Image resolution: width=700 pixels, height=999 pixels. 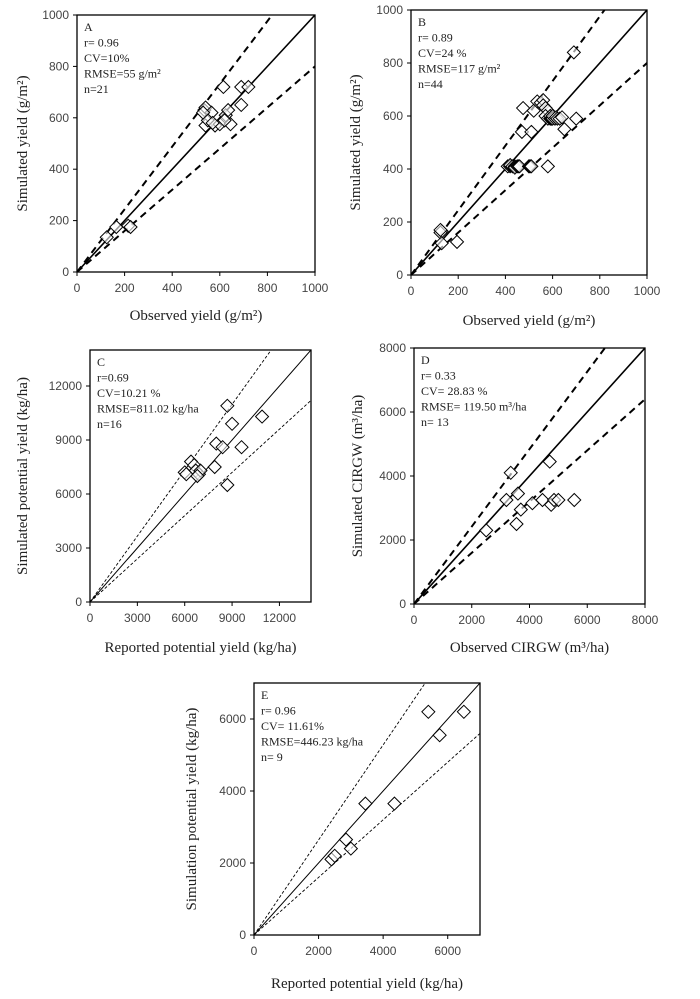 I want to click on y-tick-label: 400, so click(x=59, y=169).